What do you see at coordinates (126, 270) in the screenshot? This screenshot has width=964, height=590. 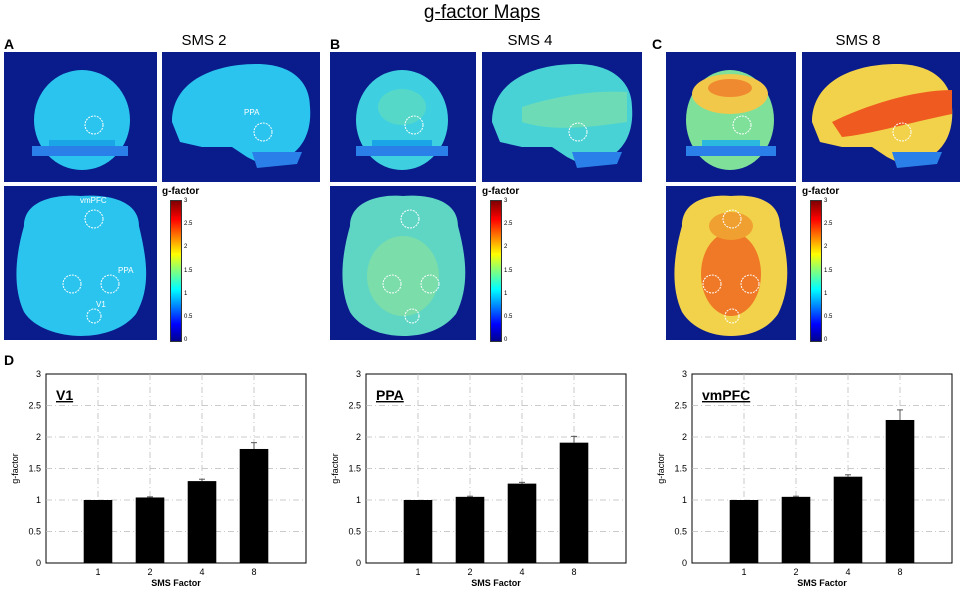 I see `label-ppa-axial: PPA` at bounding box center [126, 270].